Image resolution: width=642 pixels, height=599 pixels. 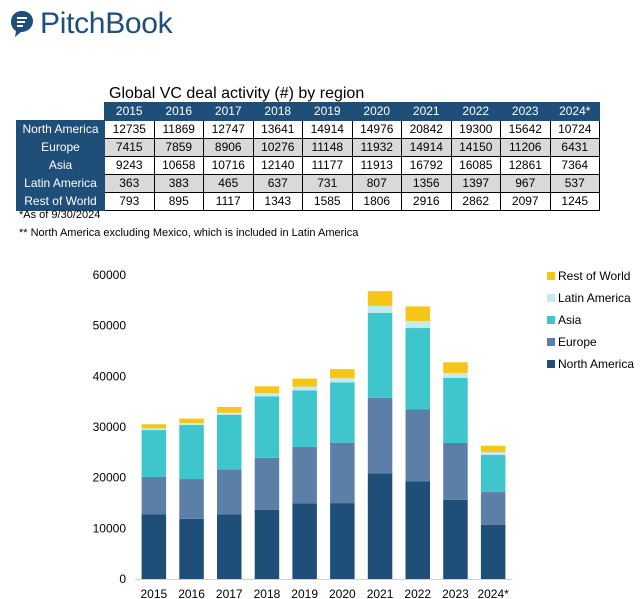 What do you see at coordinates (229, 593) in the screenshot?
I see `x-tick-label: 2017` at bounding box center [229, 593].